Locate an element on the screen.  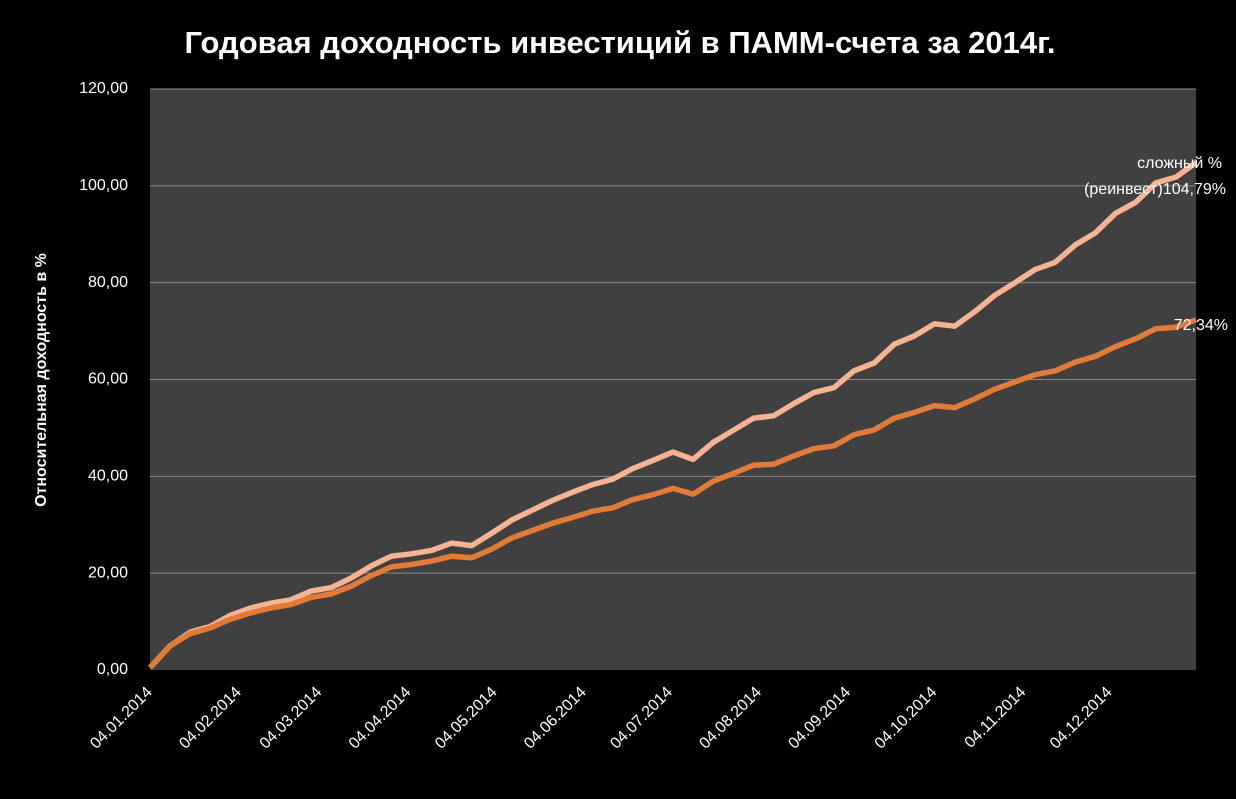
y-tick-label: 20,00 is located at coordinates (108, 572).